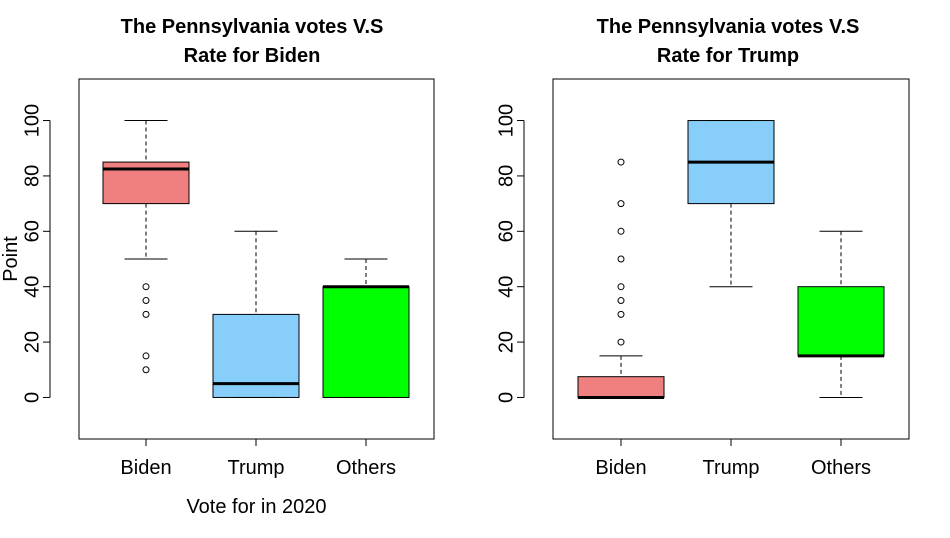 The width and height of the screenshot is (950, 538). What do you see at coordinates (728, 56) in the screenshot?
I see `chart-title-line: Rate for Trump` at bounding box center [728, 56].